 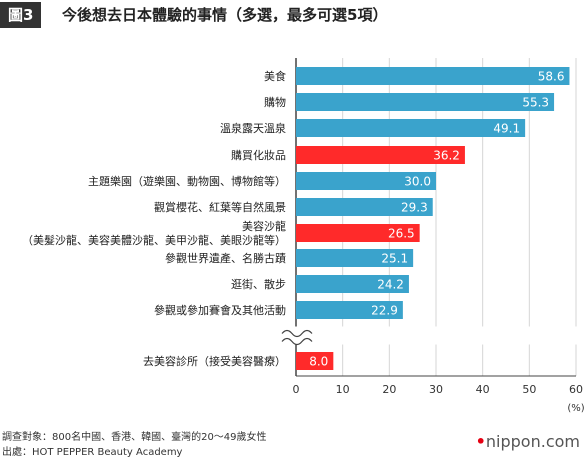 What do you see at coordinates (401, 234) in the screenshot?
I see `bar-value-label: 26.5` at bounding box center [401, 234].